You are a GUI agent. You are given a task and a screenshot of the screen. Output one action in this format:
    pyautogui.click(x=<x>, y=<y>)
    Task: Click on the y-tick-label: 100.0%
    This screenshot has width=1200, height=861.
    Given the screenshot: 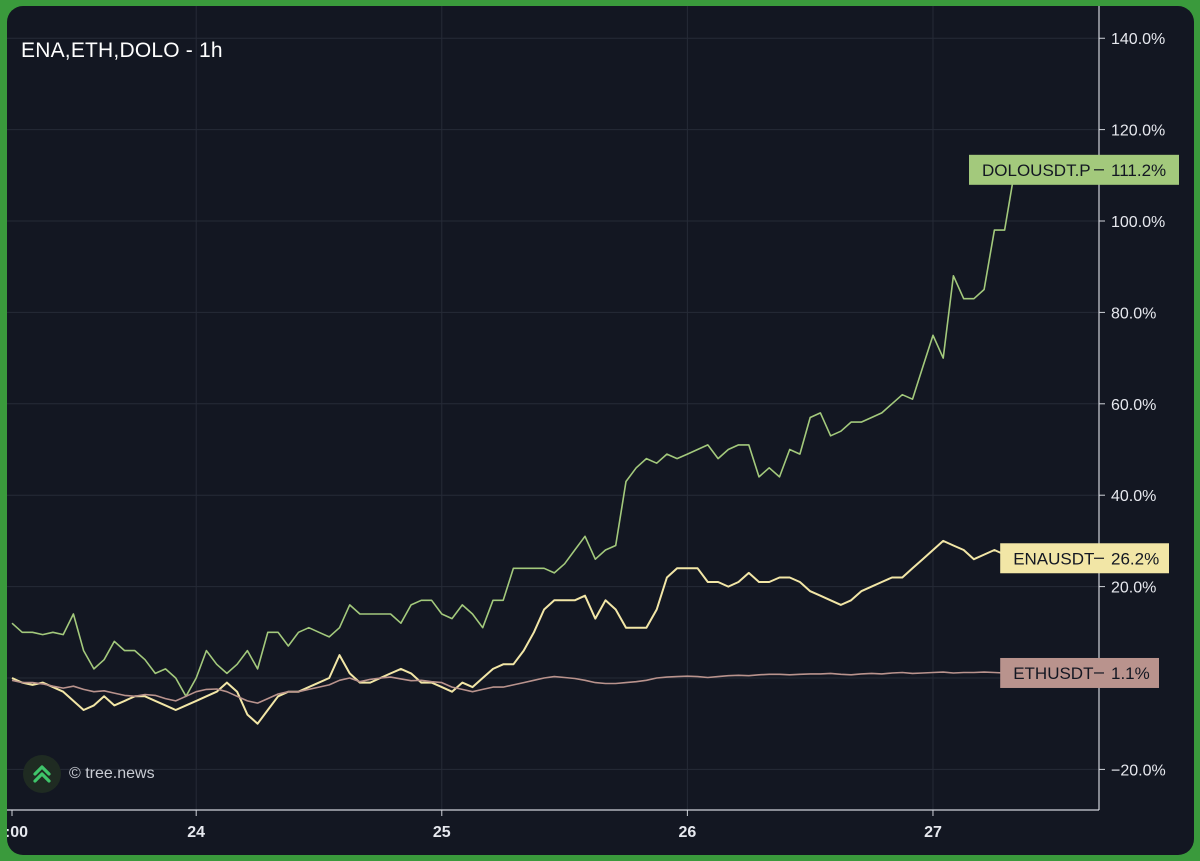 What is the action you would take?
    pyautogui.click(x=1138, y=222)
    